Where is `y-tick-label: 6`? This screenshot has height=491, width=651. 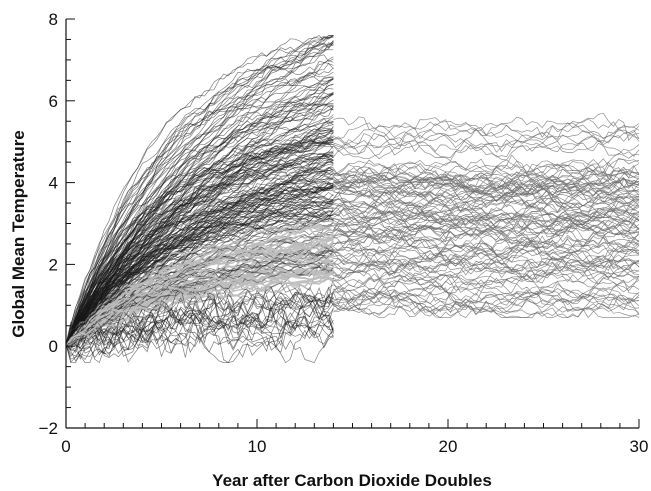 y-tick-label: 6 is located at coordinates (53, 101).